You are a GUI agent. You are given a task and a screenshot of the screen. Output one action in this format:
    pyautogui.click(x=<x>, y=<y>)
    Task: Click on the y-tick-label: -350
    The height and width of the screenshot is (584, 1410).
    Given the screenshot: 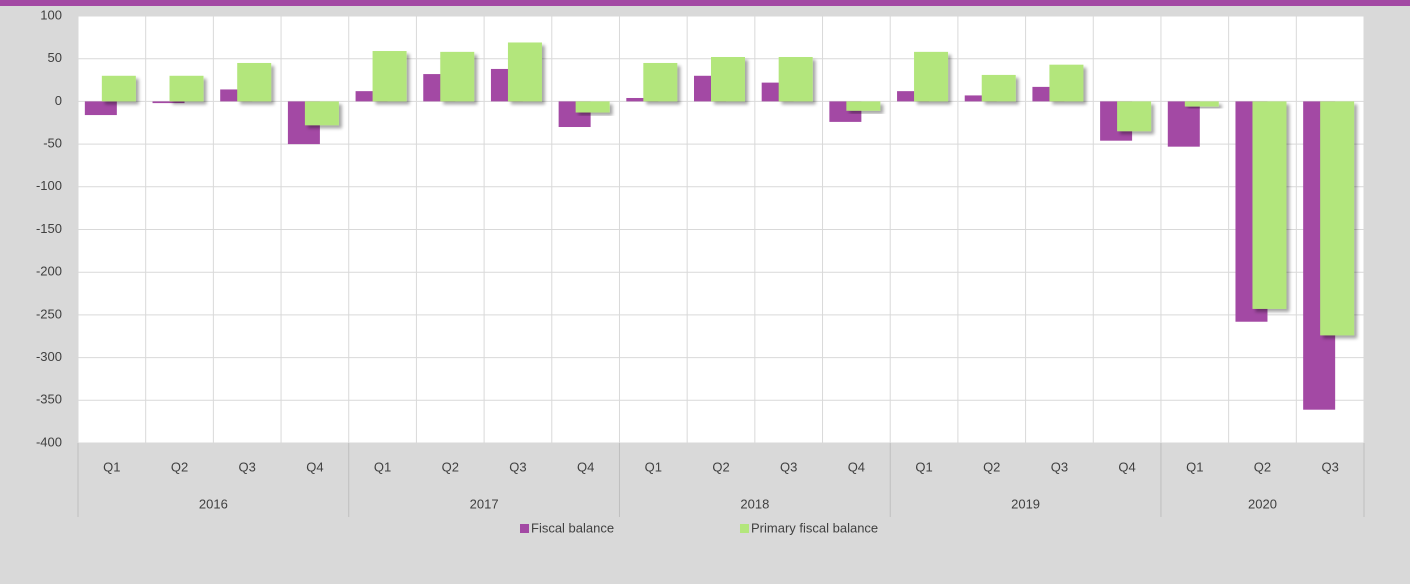 What is the action you would take?
    pyautogui.click(x=49, y=399)
    